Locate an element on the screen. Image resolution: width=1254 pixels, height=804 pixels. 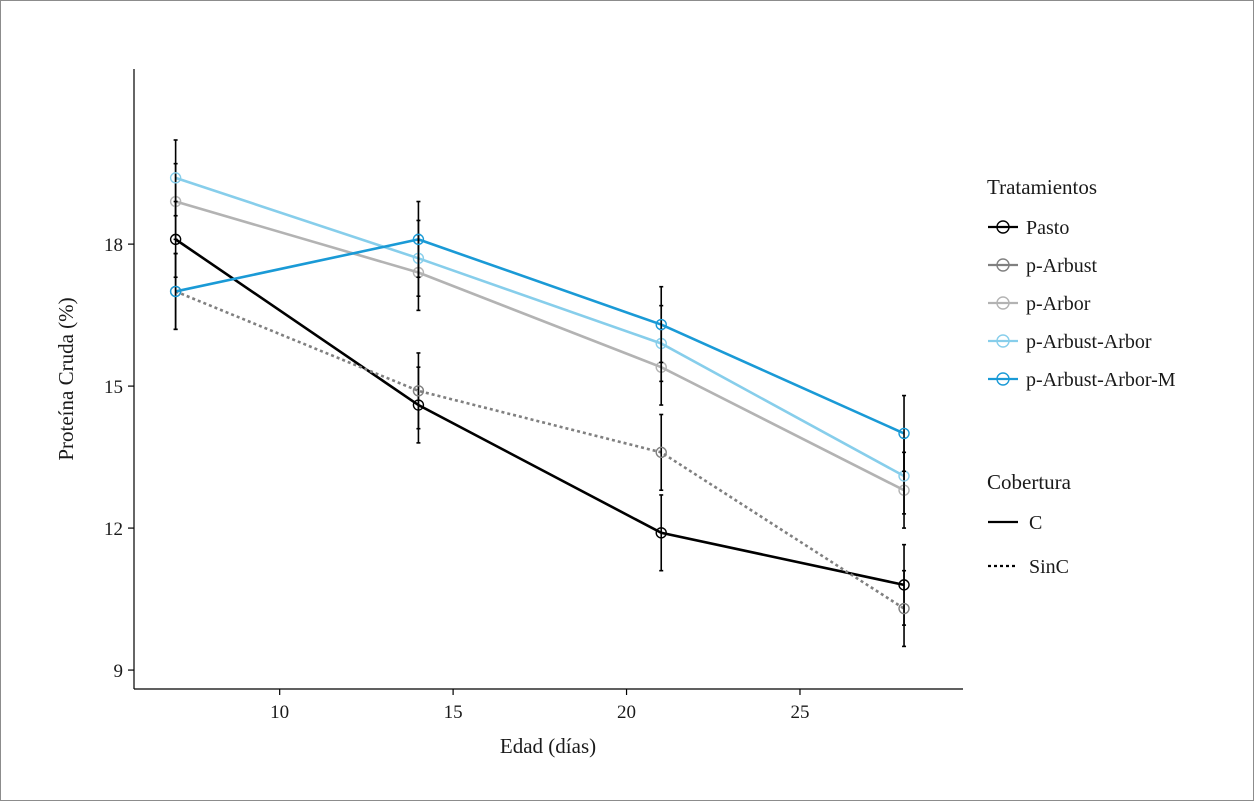
x-tick-label: 10 is located at coordinates (279, 712).